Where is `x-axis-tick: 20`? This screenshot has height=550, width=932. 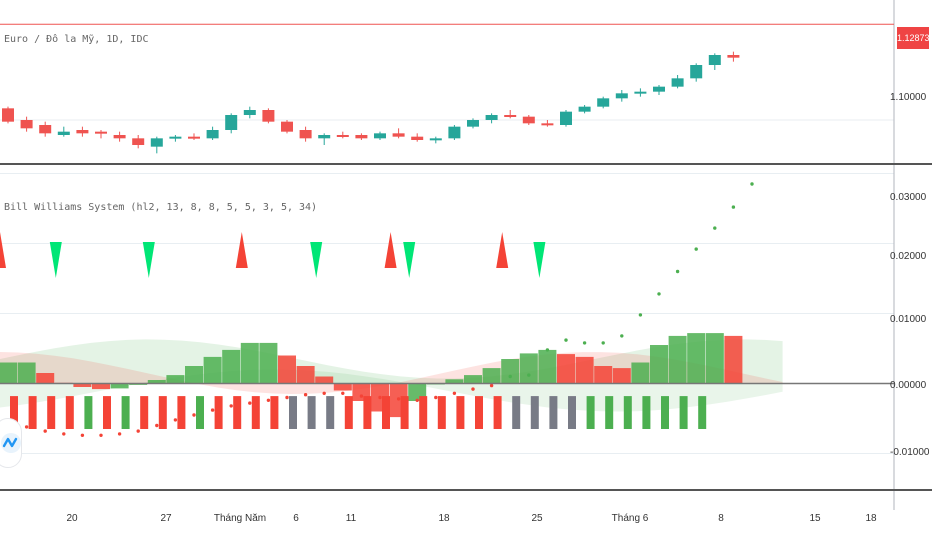 x-axis-tick: 20 is located at coordinates (72, 518).